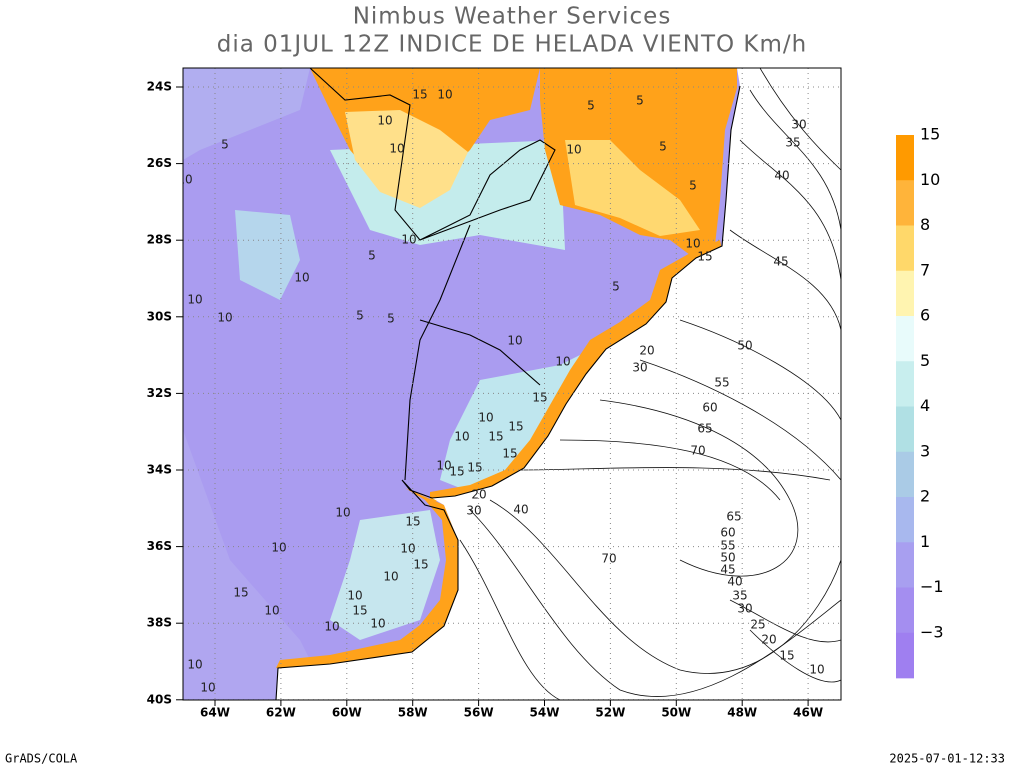 Image resolution: width=1024 pixels, height=768 pixels. I want to click on lon-label: 62W, so click(281, 713).